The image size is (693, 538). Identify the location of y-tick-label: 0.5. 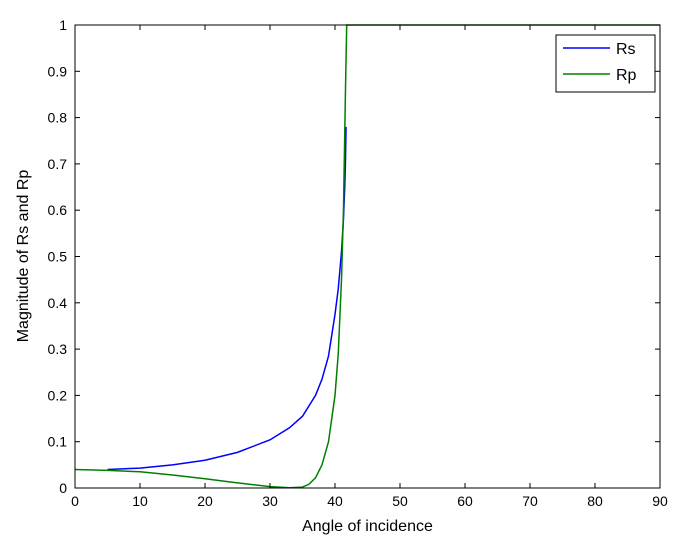
(58, 257).